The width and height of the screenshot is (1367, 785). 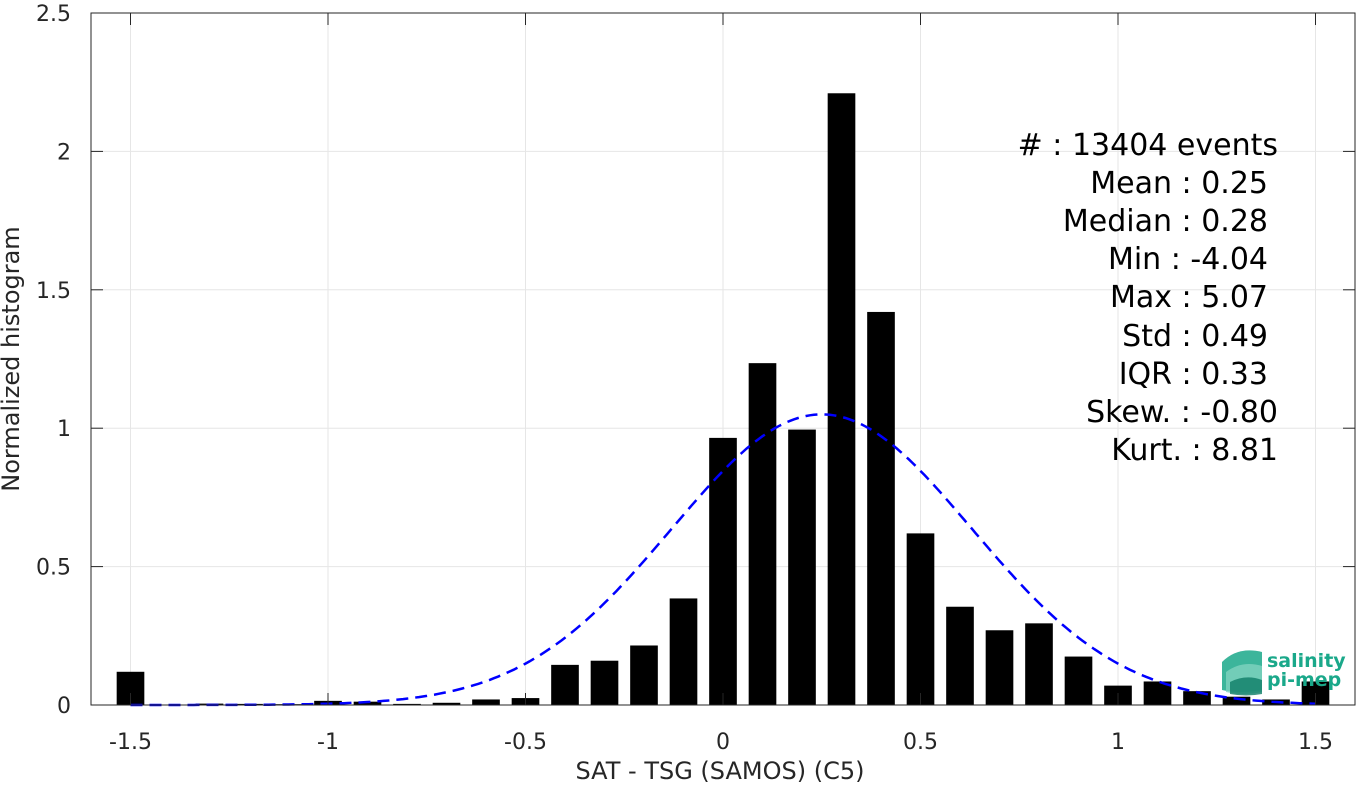 I want to click on x-tick-label: -1.5, so click(x=130, y=742).